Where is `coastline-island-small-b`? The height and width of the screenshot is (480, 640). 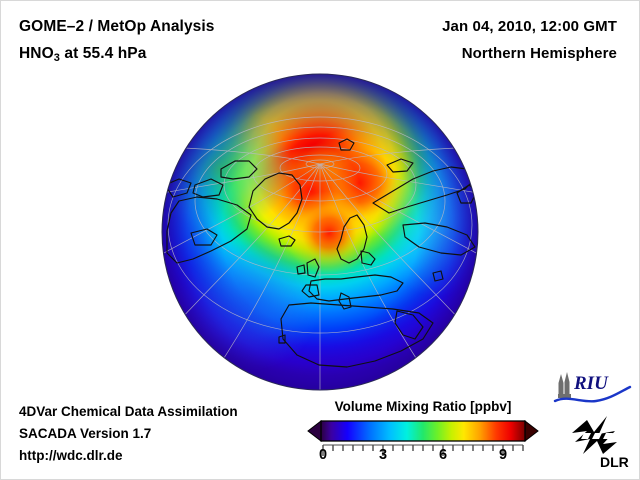
coastline-island-small-b is located at coordinates (282, 339).